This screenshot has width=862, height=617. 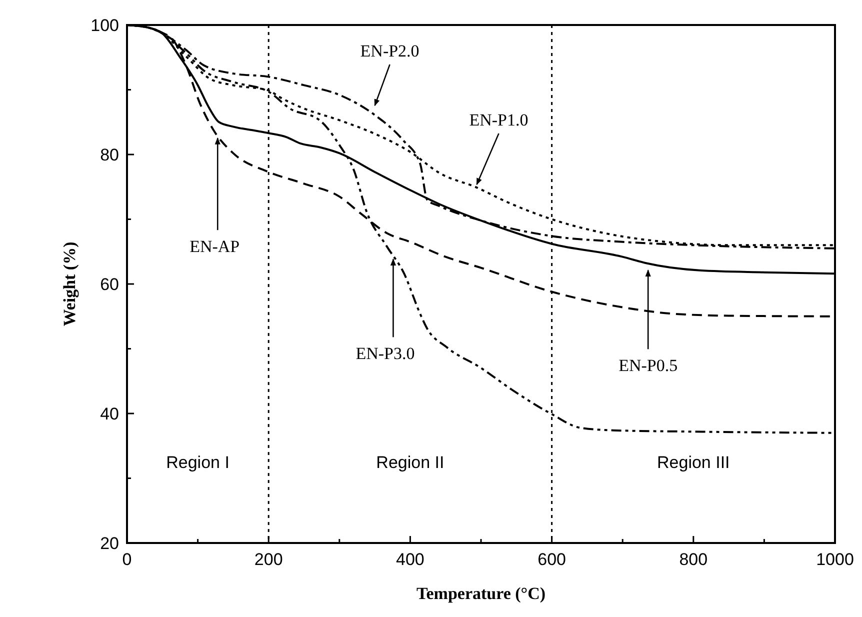 I want to click on annotation: Region III, so click(x=693, y=462).